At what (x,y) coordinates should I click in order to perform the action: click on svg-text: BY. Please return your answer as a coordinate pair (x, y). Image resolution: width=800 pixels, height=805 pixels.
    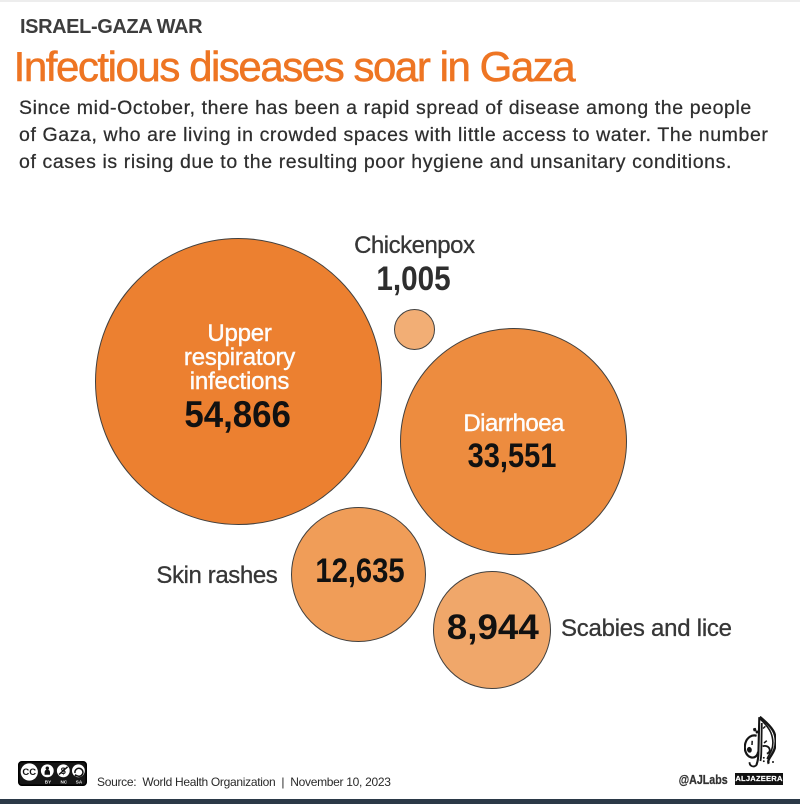
    Looking at the image, I should click on (48, 782).